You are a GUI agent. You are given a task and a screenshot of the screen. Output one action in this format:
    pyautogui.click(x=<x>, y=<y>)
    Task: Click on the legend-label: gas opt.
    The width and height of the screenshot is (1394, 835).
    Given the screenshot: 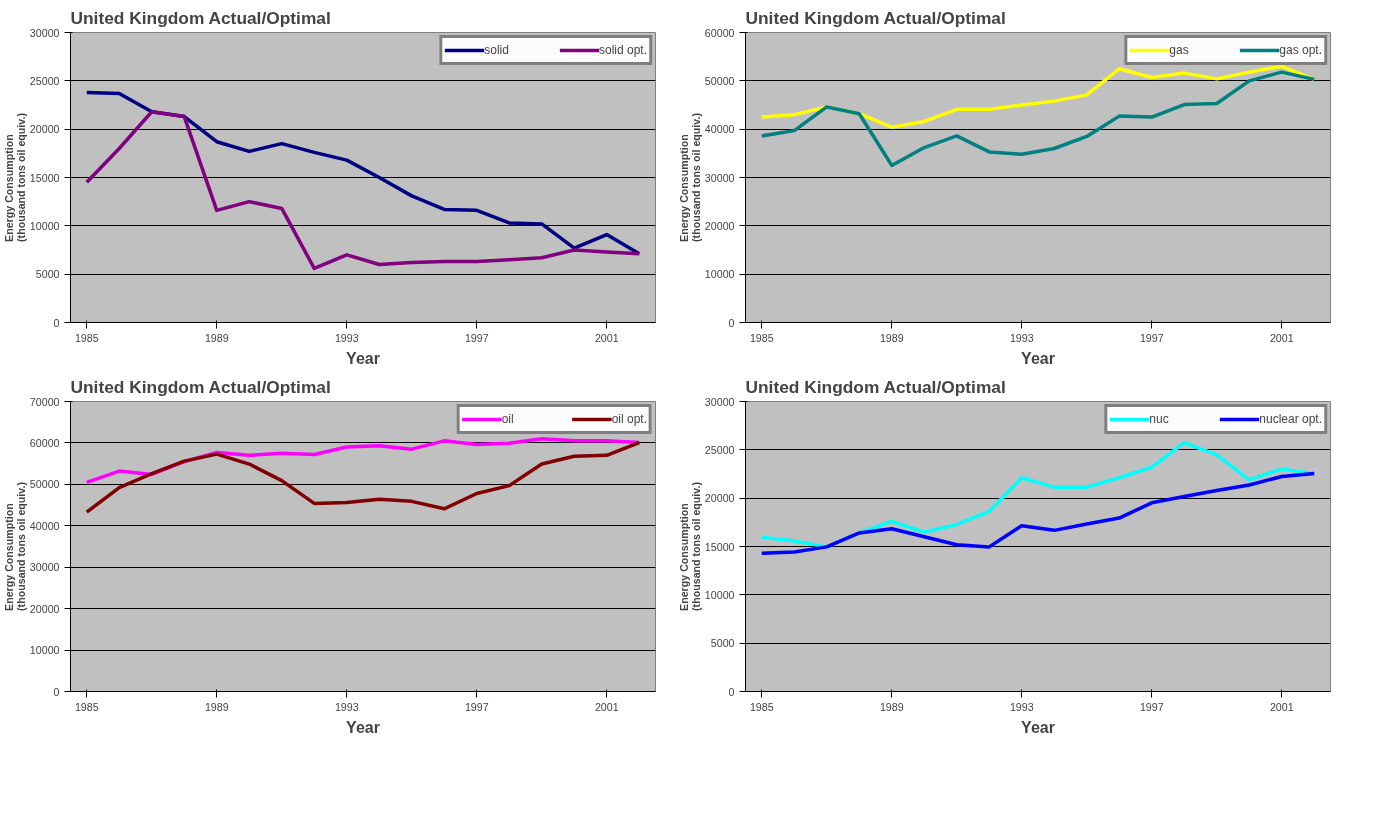 What is the action you would take?
    pyautogui.click(x=1300, y=50)
    